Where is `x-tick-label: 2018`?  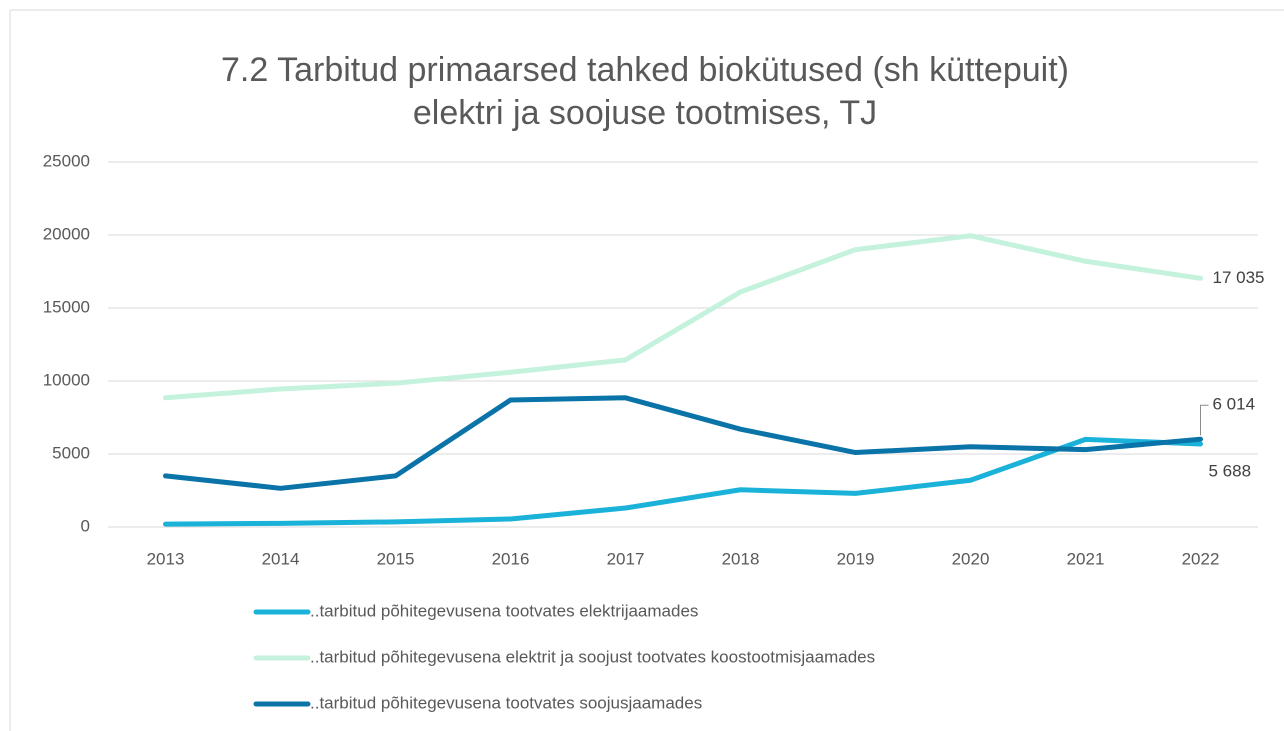 x-tick-label: 2018 is located at coordinates (741, 558).